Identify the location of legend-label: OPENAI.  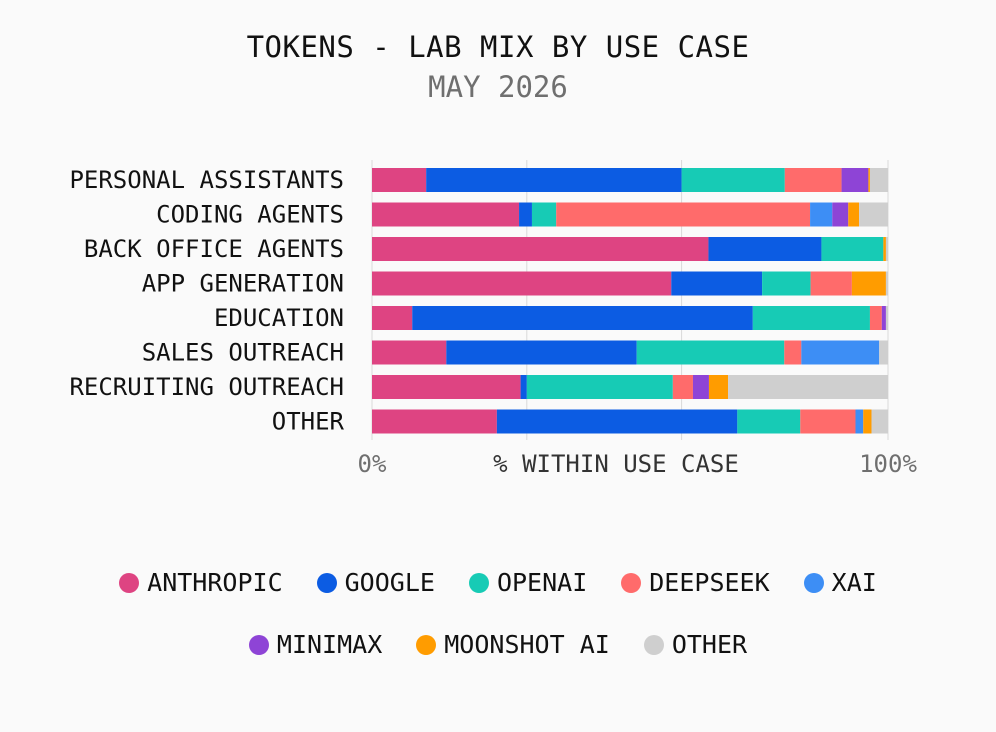
(542, 582).